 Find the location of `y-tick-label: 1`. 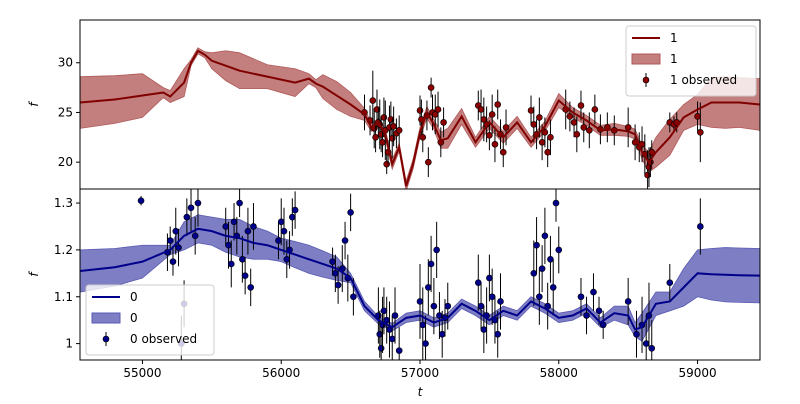

y-tick-label: 1 is located at coordinates (69, 344).